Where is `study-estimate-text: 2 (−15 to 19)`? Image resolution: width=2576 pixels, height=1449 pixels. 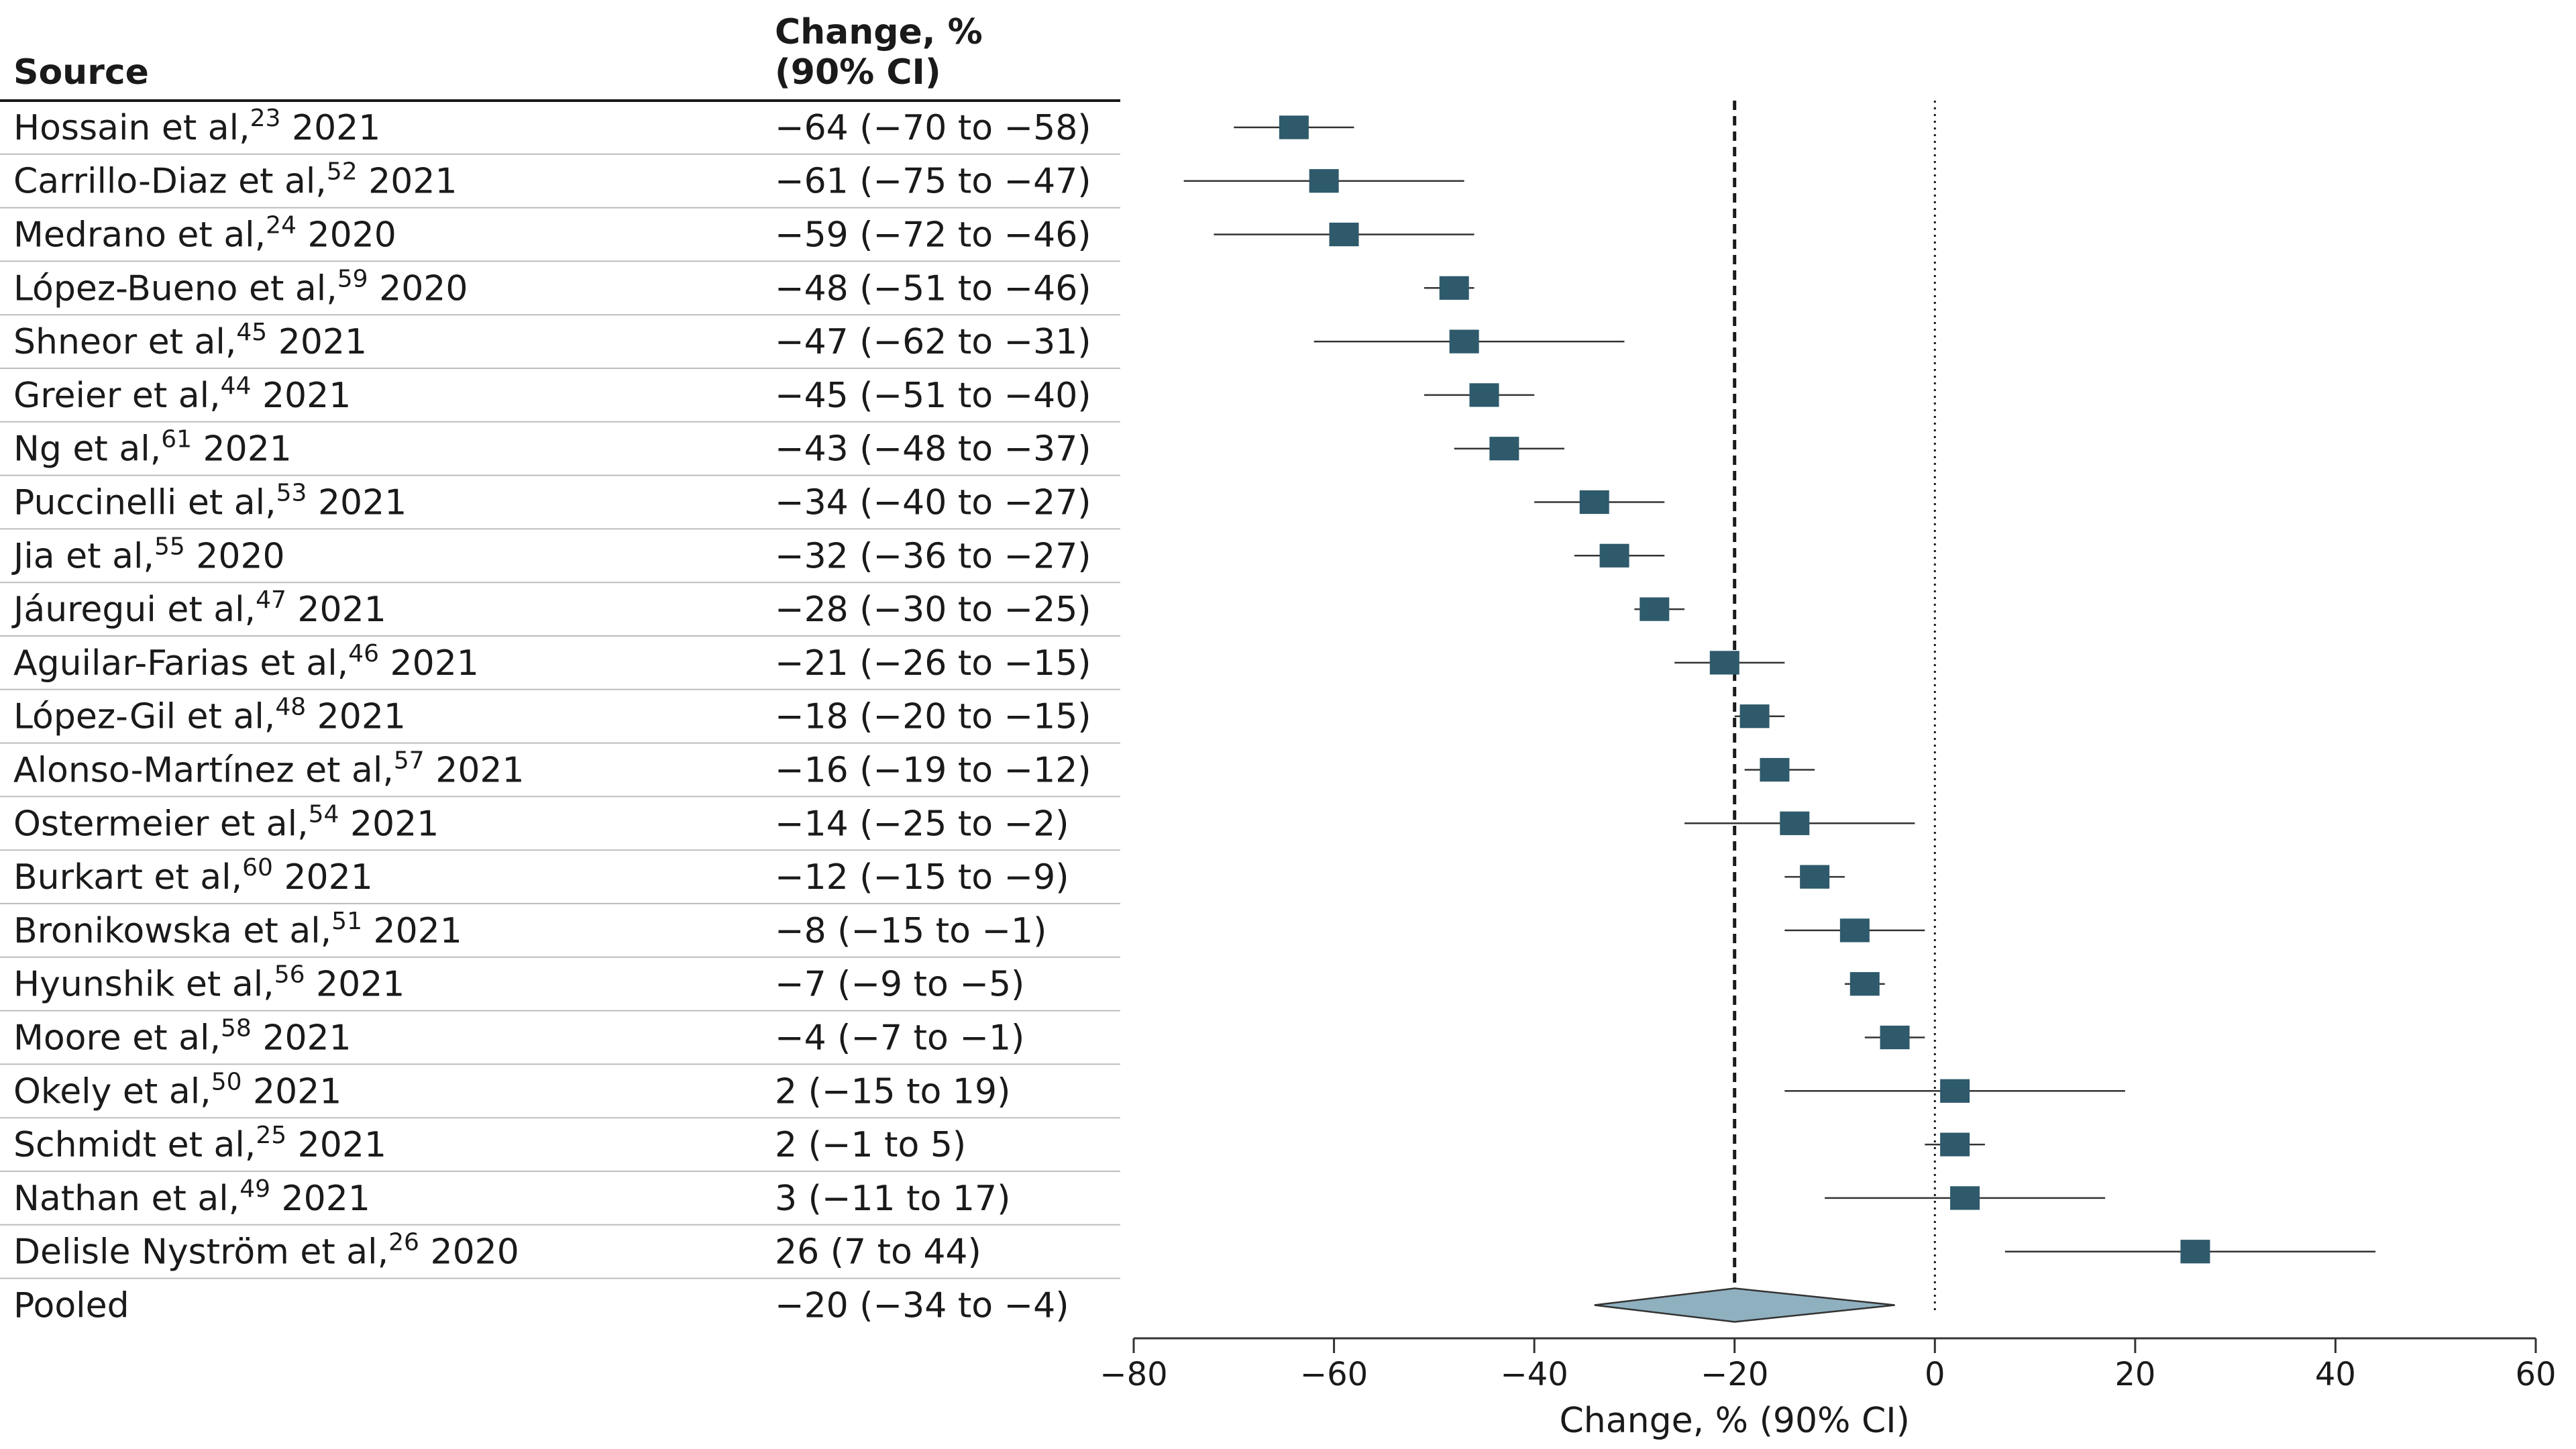
study-estimate-text: 2 (−15 to 19) is located at coordinates (892, 1091).